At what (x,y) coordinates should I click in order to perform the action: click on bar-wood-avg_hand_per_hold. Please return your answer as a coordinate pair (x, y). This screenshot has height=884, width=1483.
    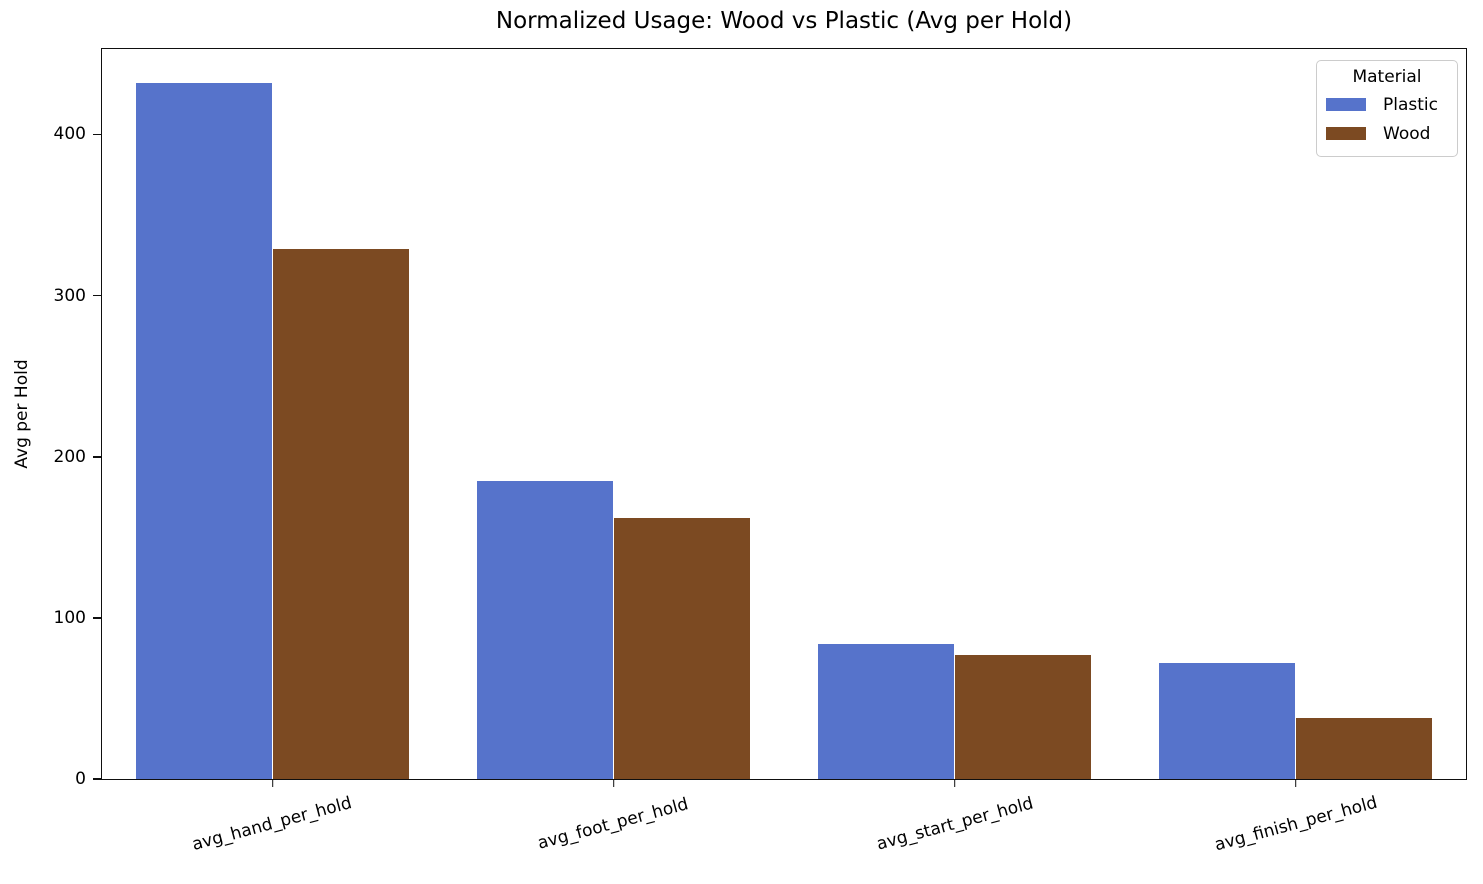
    Looking at the image, I should click on (340, 513).